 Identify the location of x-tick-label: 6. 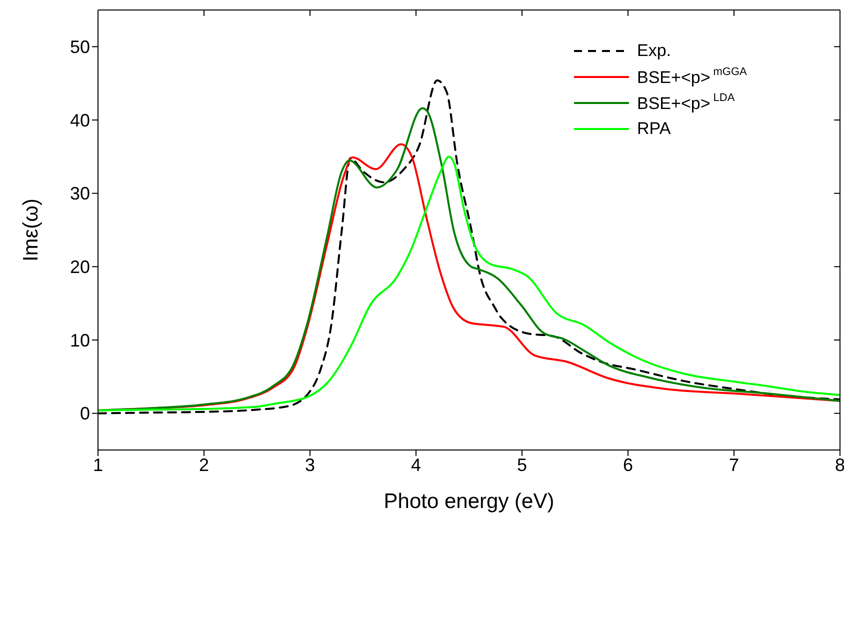
(628, 464).